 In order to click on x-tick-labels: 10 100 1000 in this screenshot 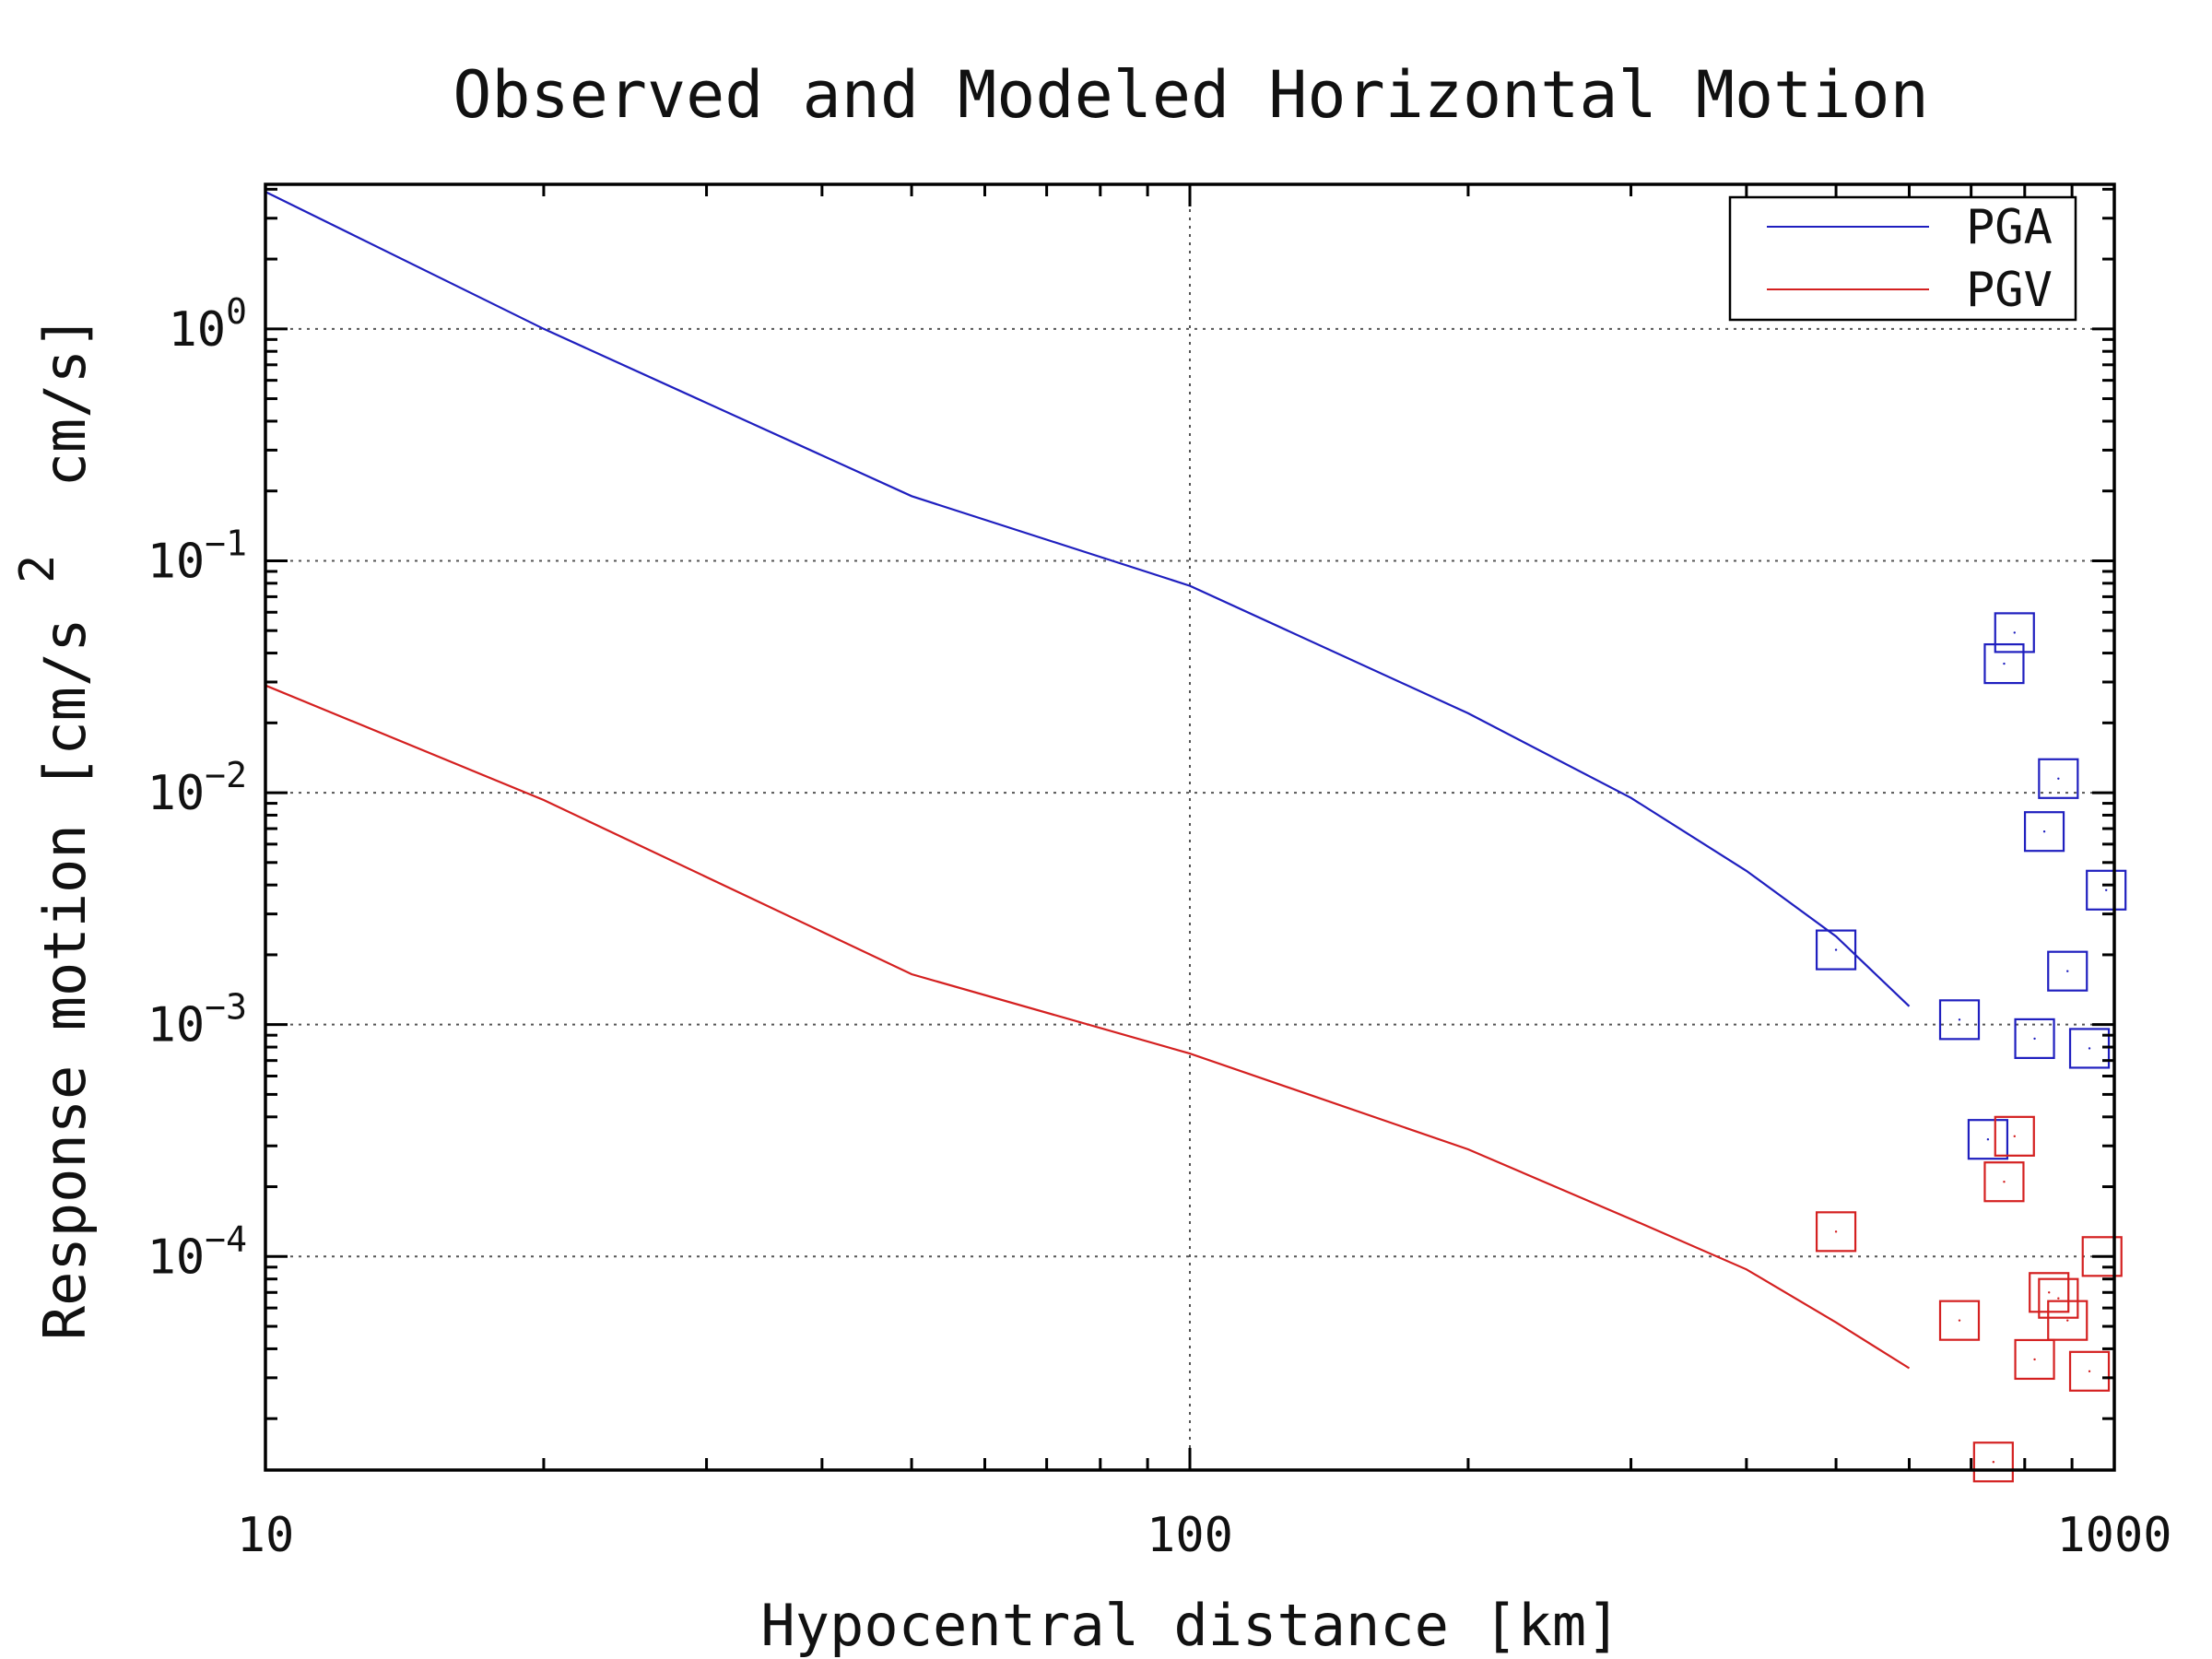, I will do `click(1204, 1535)`.